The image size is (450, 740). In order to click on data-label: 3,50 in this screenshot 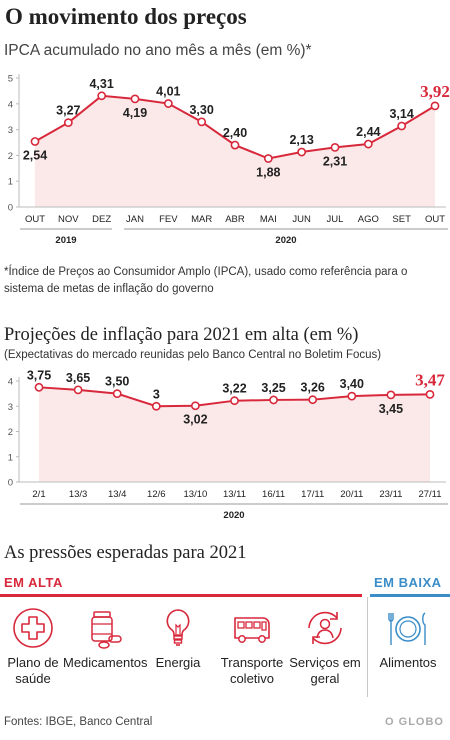, I will do `click(117, 382)`.